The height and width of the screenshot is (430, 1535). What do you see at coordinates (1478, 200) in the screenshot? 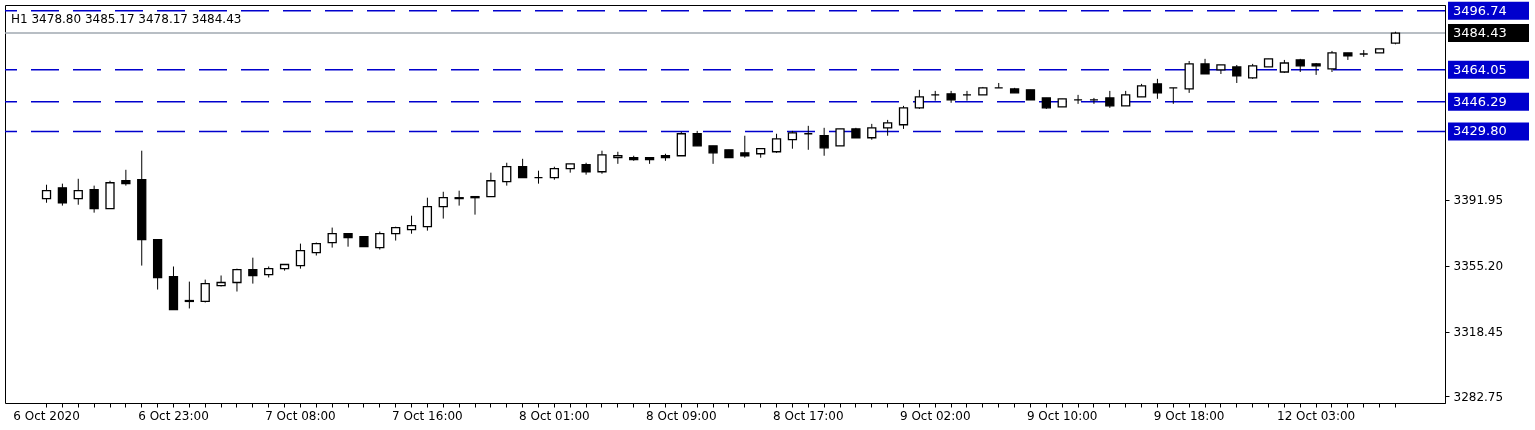
I see `y-tick-label: 3391.95` at bounding box center [1478, 200].